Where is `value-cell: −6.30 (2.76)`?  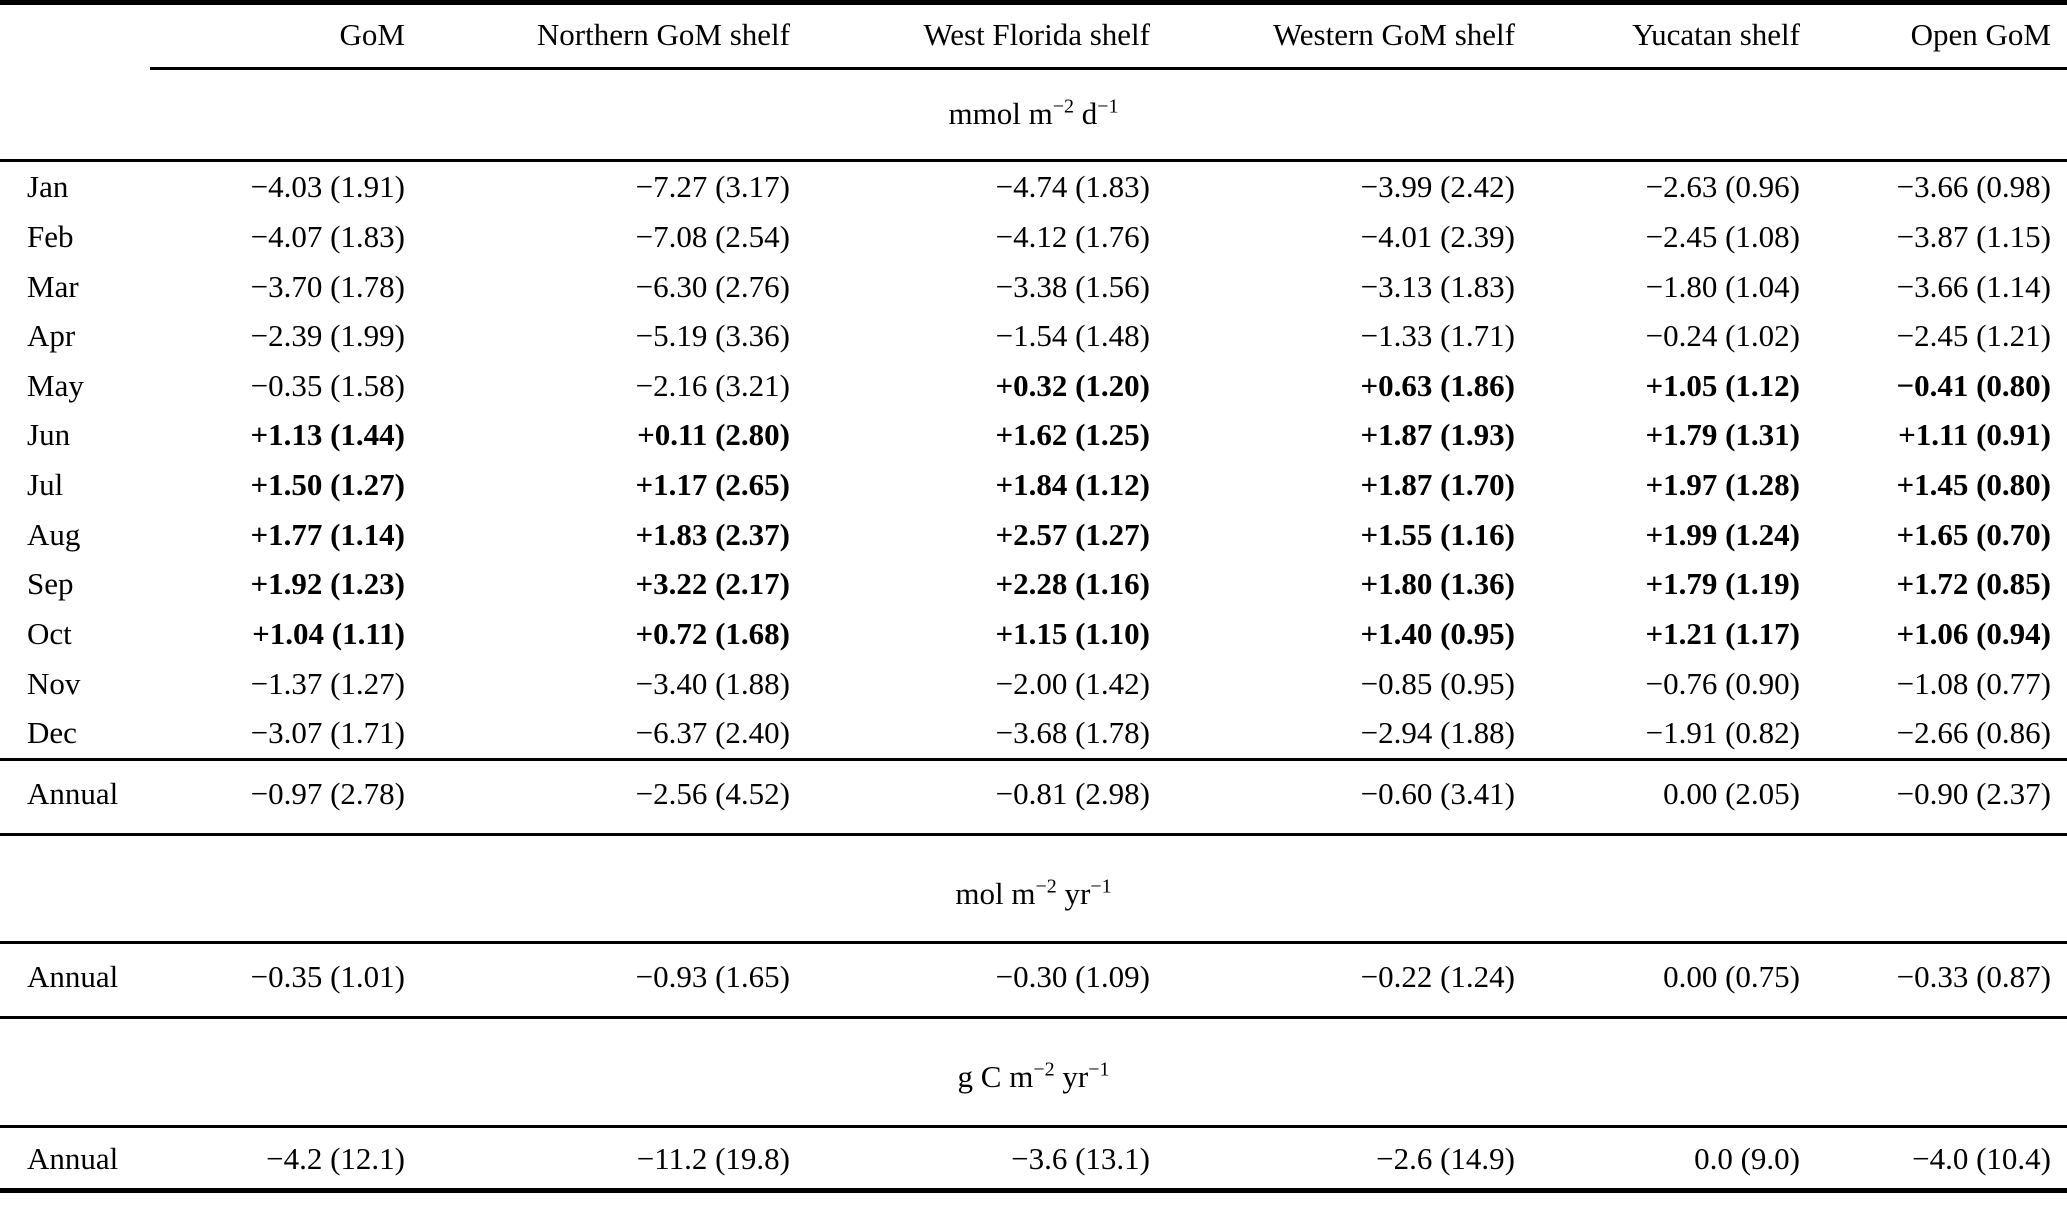
value-cell: −6.30 (2.76) is located at coordinates (712, 286).